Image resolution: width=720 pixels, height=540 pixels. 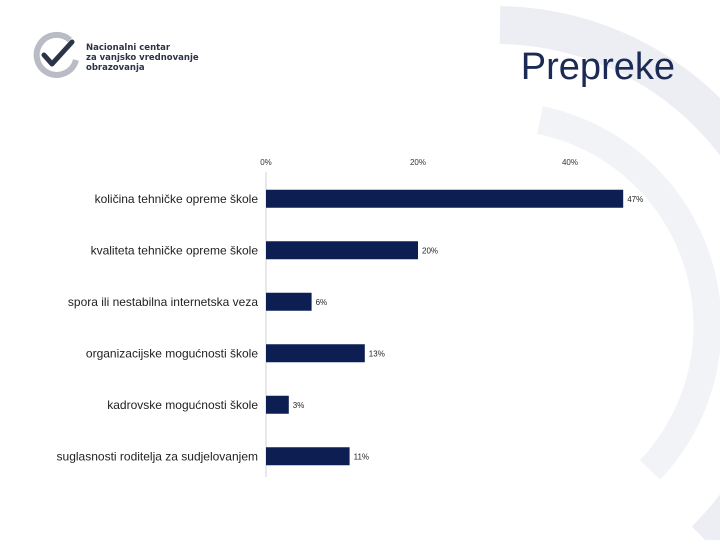 What do you see at coordinates (299, 405) in the screenshot?
I see `data-label: 3%` at bounding box center [299, 405].